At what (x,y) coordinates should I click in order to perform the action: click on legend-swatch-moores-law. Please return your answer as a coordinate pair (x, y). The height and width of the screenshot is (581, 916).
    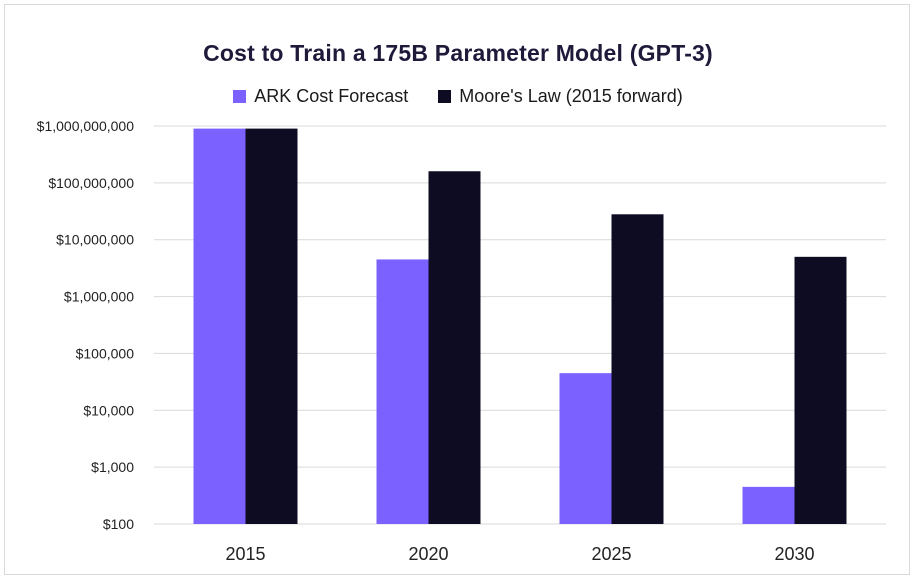
    Looking at the image, I should click on (445, 96).